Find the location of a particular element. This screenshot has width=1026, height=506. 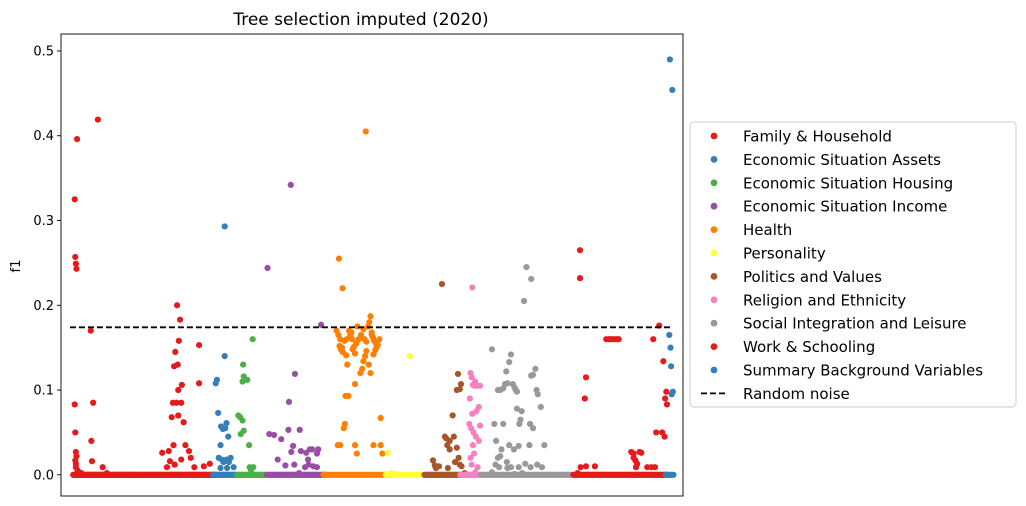

y-tick-label: 0.5 is located at coordinates (43, 51).